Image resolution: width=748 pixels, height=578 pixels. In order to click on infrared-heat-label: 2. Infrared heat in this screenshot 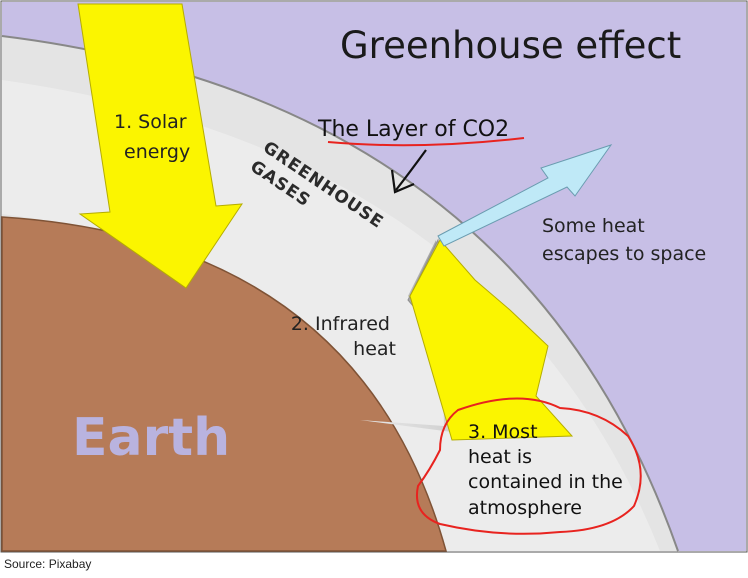, I will do `click(343, 336)`.